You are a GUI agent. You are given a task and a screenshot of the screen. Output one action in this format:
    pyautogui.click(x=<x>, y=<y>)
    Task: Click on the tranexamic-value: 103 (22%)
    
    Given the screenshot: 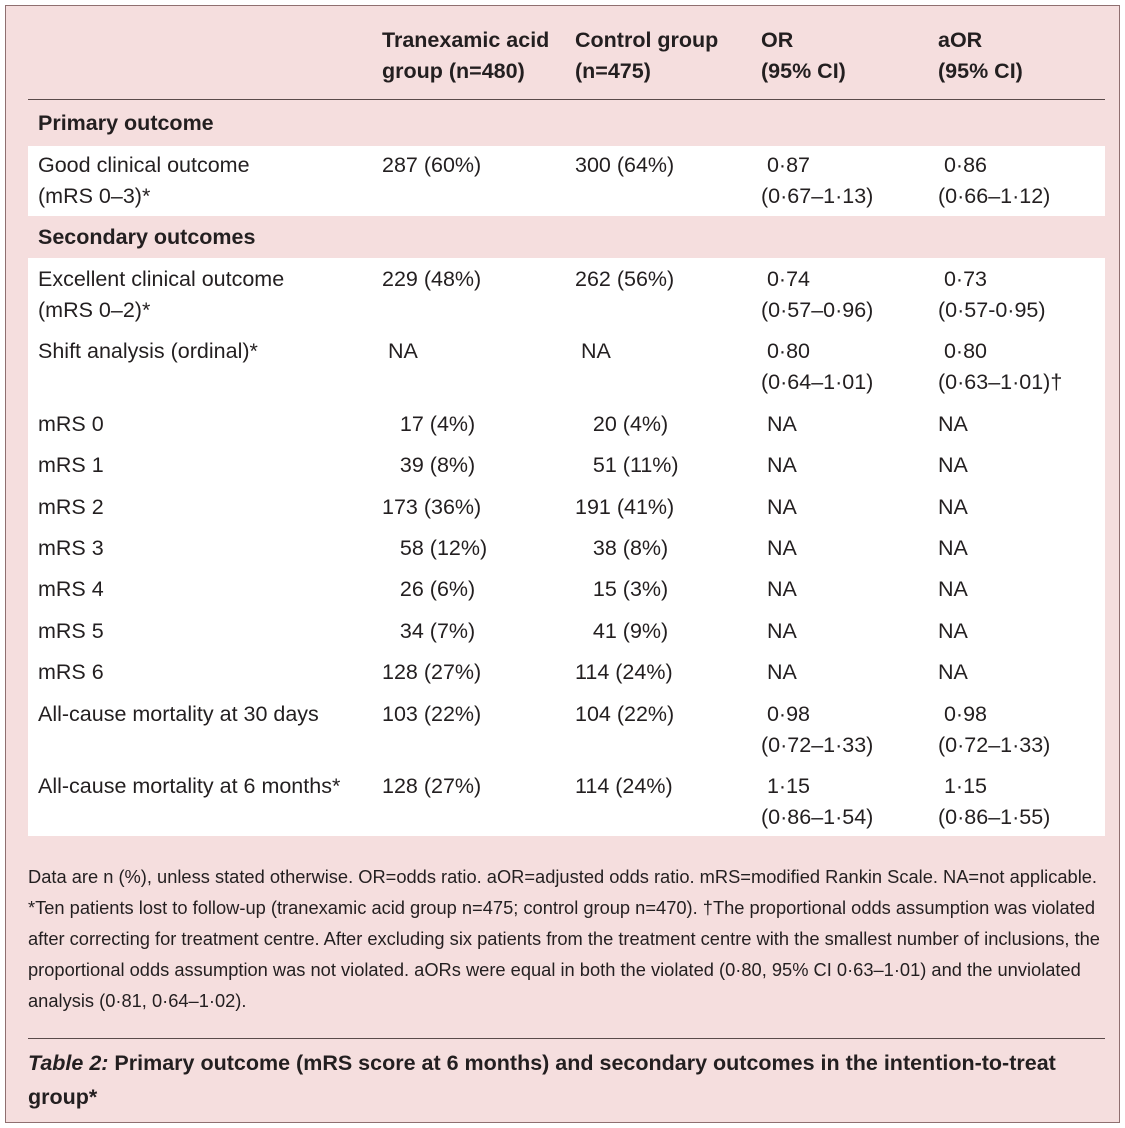 What is the action you would take?
    pyautogui.click(x=432, y=714)
    